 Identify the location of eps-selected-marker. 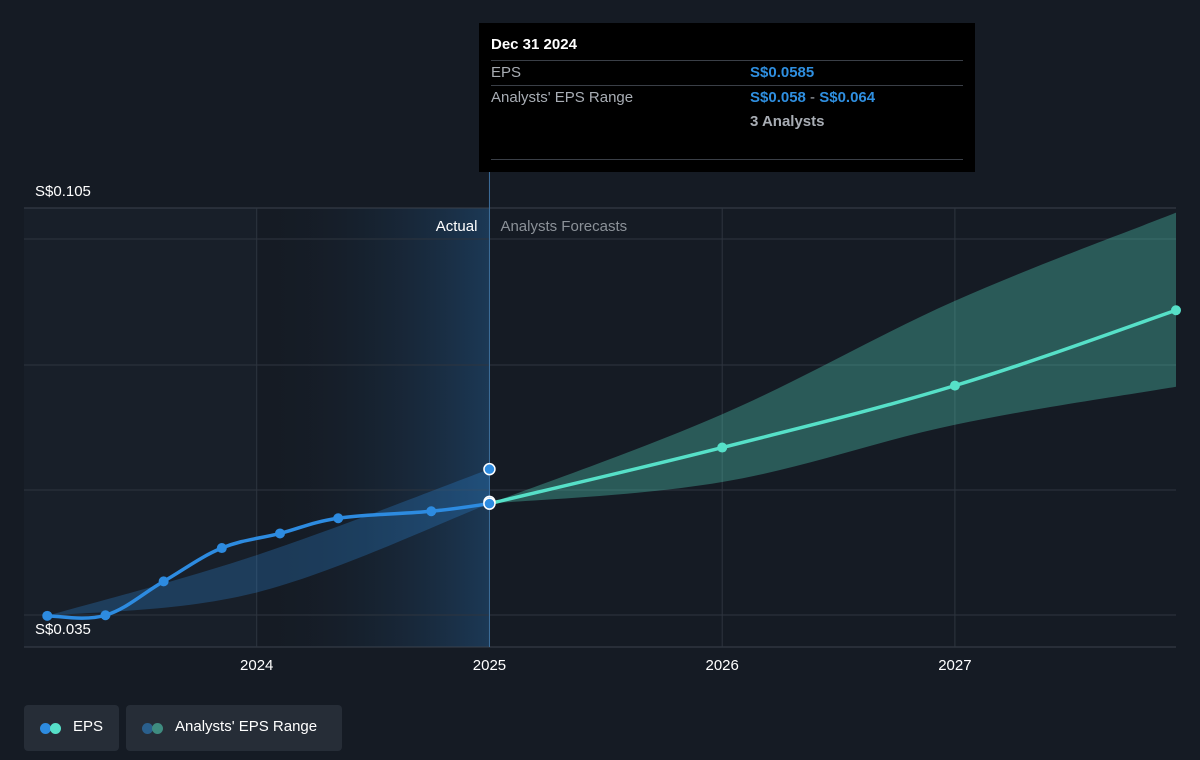
(489, 503).